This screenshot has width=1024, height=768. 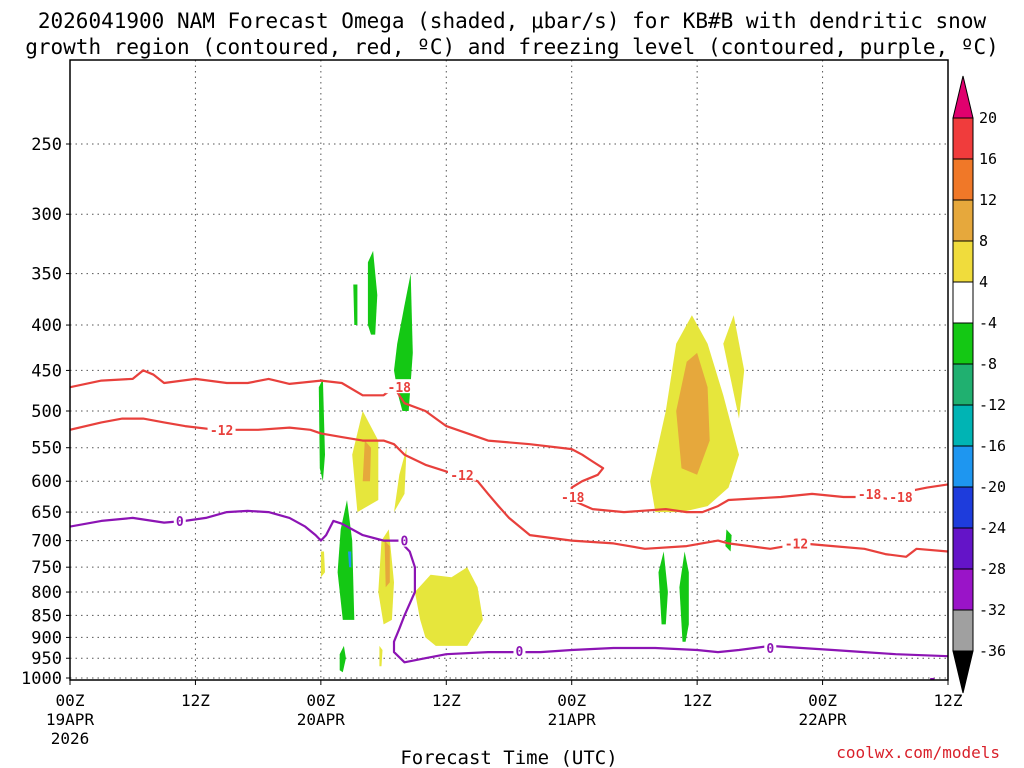 What do you see at coordinates (46, 482) in the screenshot?
I see `y-tick-label: 600` at bounding box center [46, 482].